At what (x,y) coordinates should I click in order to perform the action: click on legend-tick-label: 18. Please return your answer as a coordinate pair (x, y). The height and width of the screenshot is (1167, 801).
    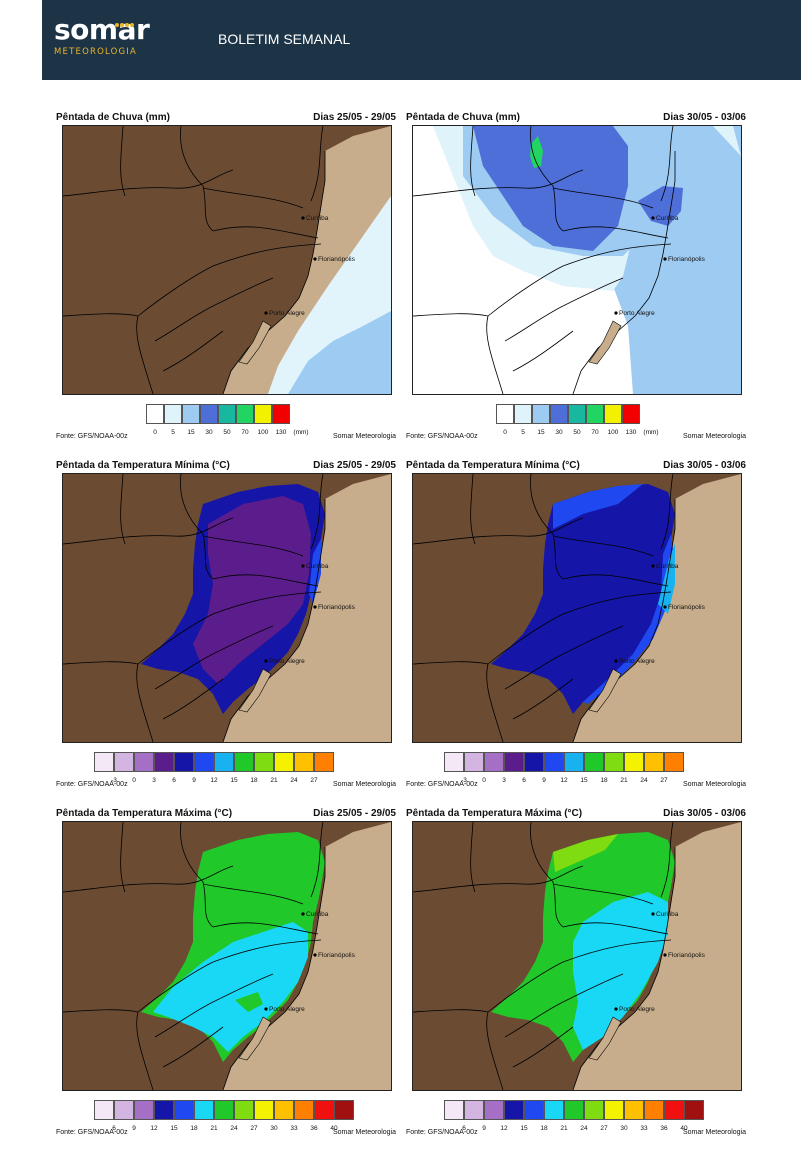
    Looking at the image, I should click on (194, 1128).